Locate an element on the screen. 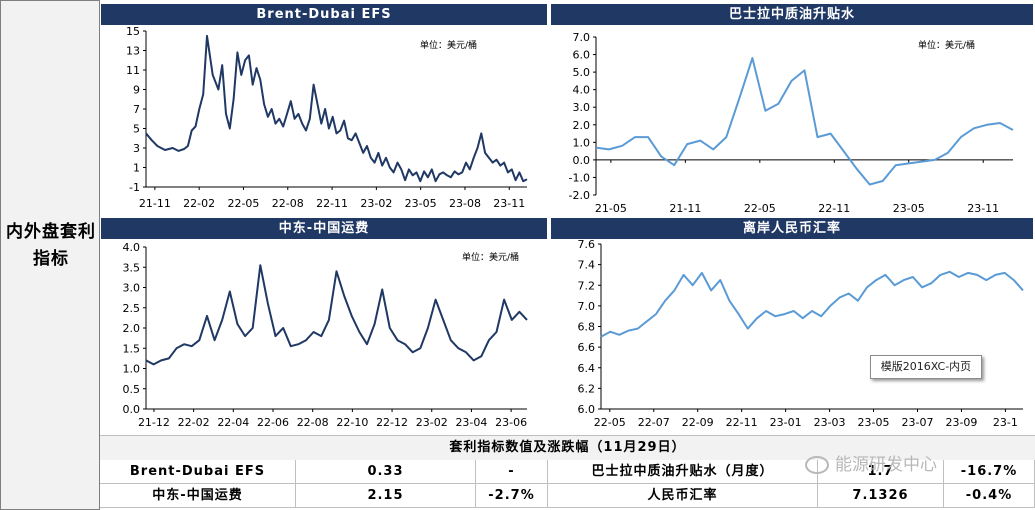  y-tick-label: 1.5 is located at coordinates (132, 348).